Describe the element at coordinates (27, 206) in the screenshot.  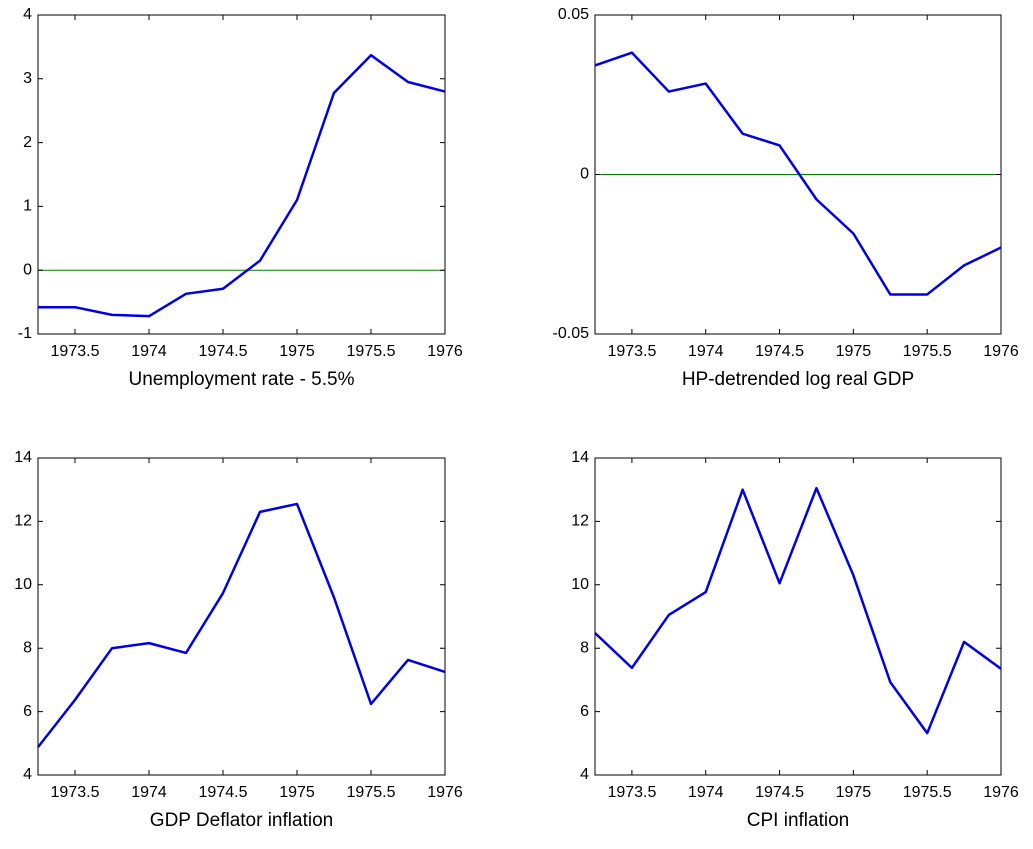
I see `y-tick-label: 1` at that location.